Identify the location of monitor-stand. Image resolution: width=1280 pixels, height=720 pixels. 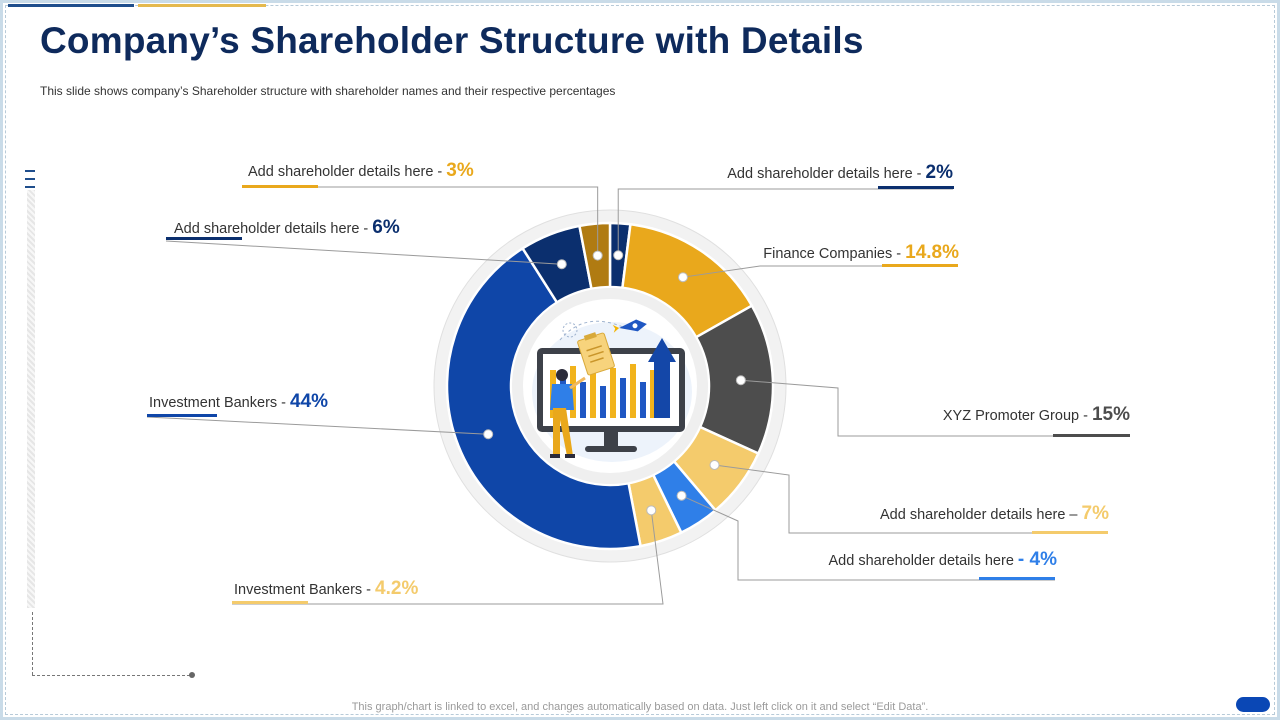
(611, 449).